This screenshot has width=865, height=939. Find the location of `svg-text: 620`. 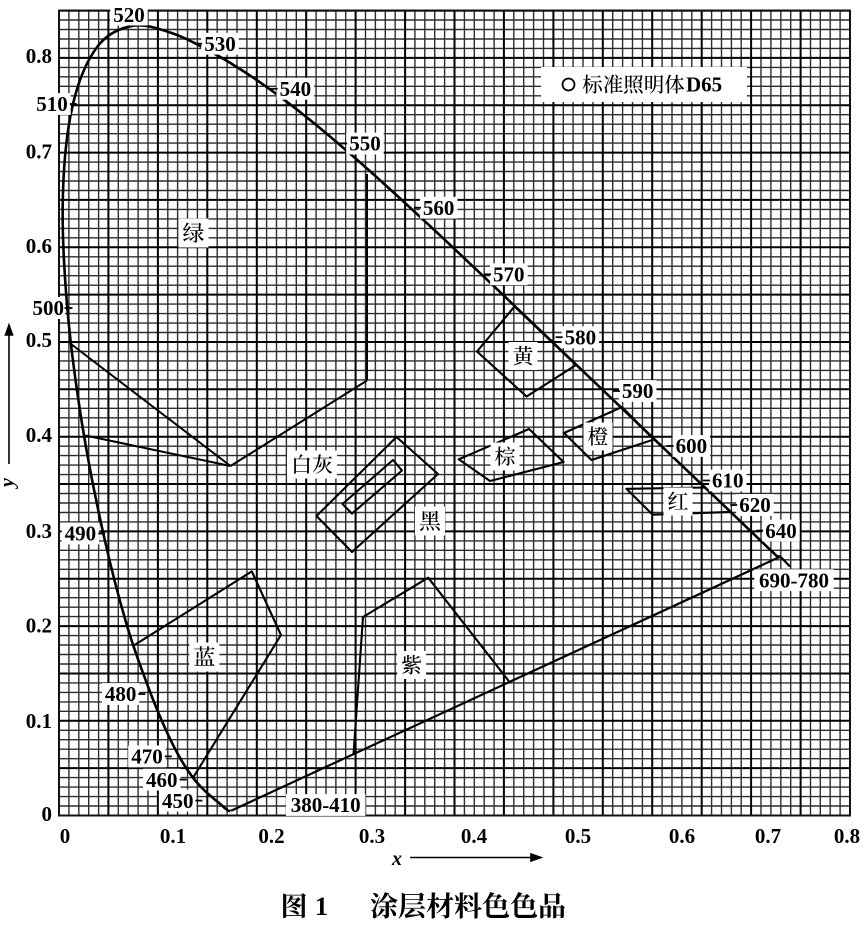

svg-text: 620 is located at coordinates (755, 505).